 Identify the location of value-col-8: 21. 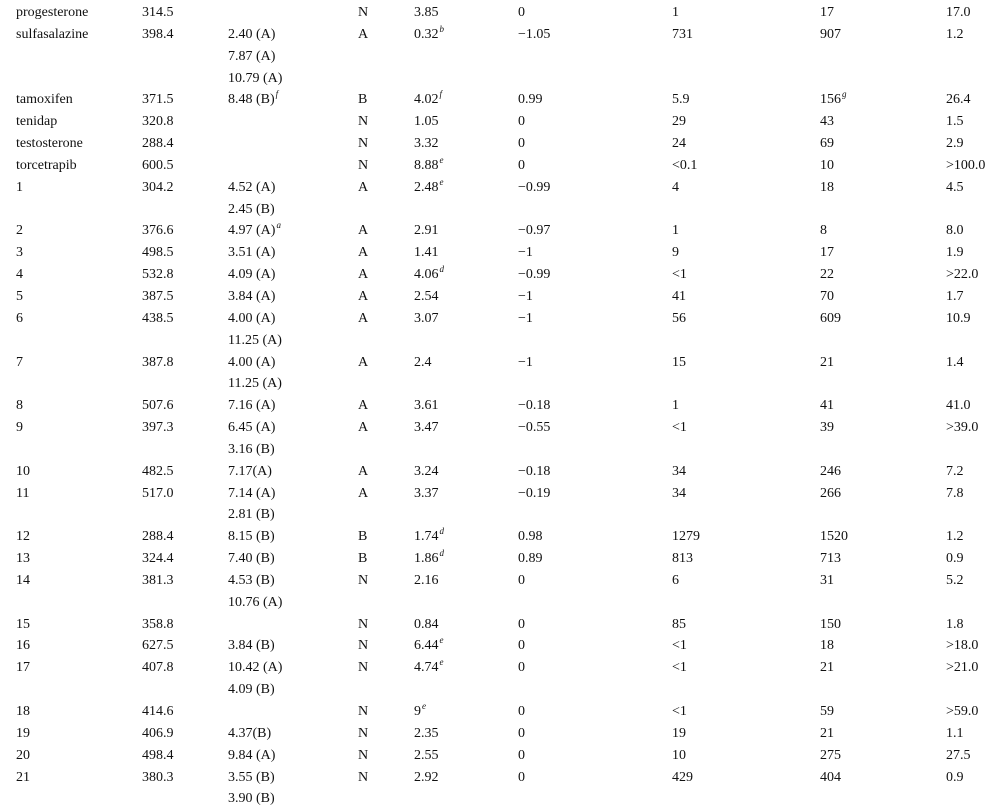
(827, 668).